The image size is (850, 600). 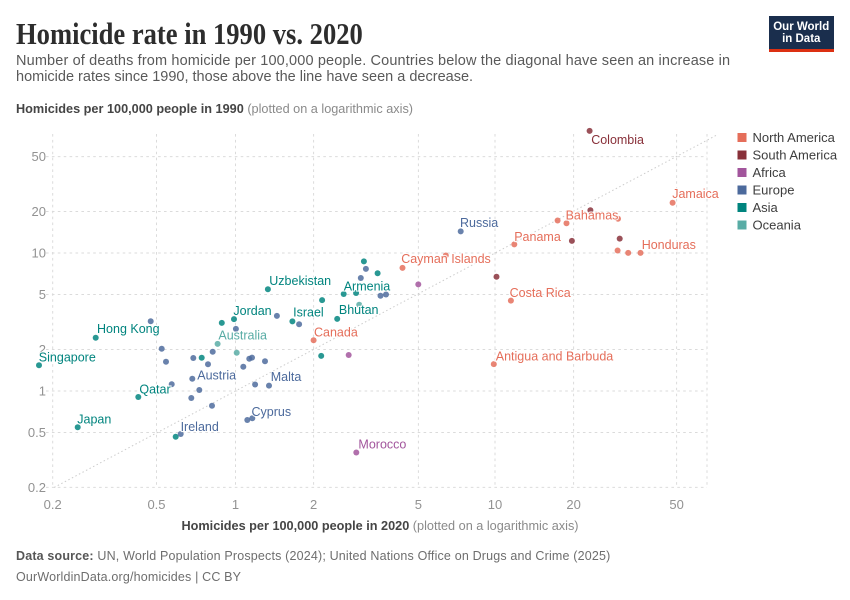 What do you see at coordinates (67, 357) in the screenshot?
I see `svg-text: Singapore` at bounding box center [67, 357].